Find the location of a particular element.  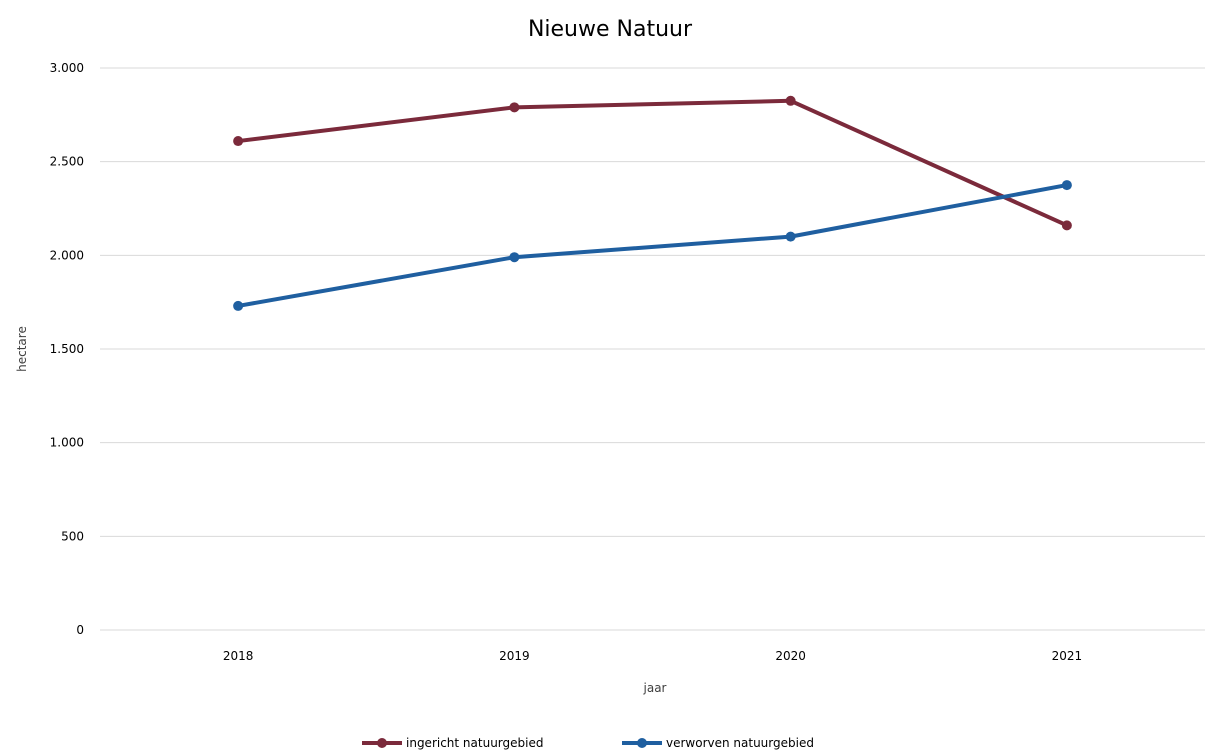

legend-item-2: verworven natuurgebied is located at coordinates (718, 743).